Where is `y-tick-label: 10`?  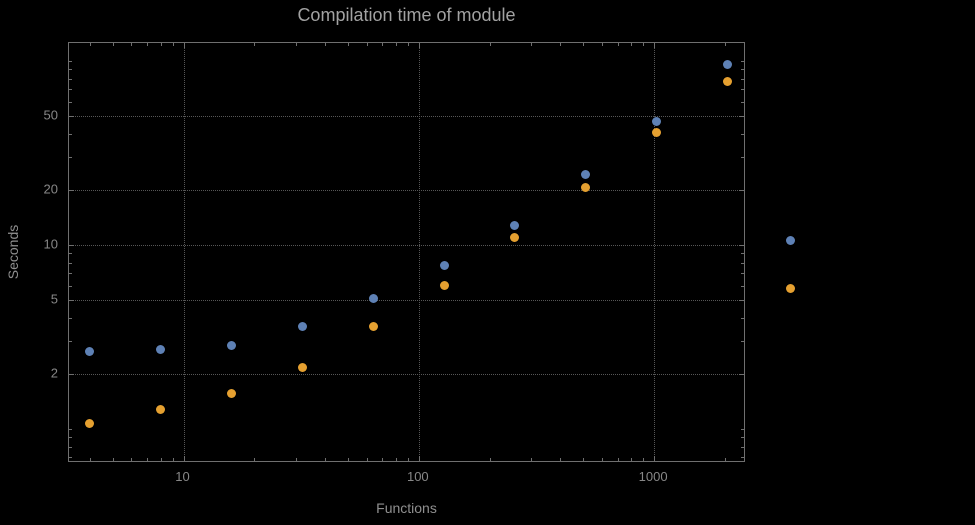 y-tick-label: 10 is located at coordinates (50, 244).